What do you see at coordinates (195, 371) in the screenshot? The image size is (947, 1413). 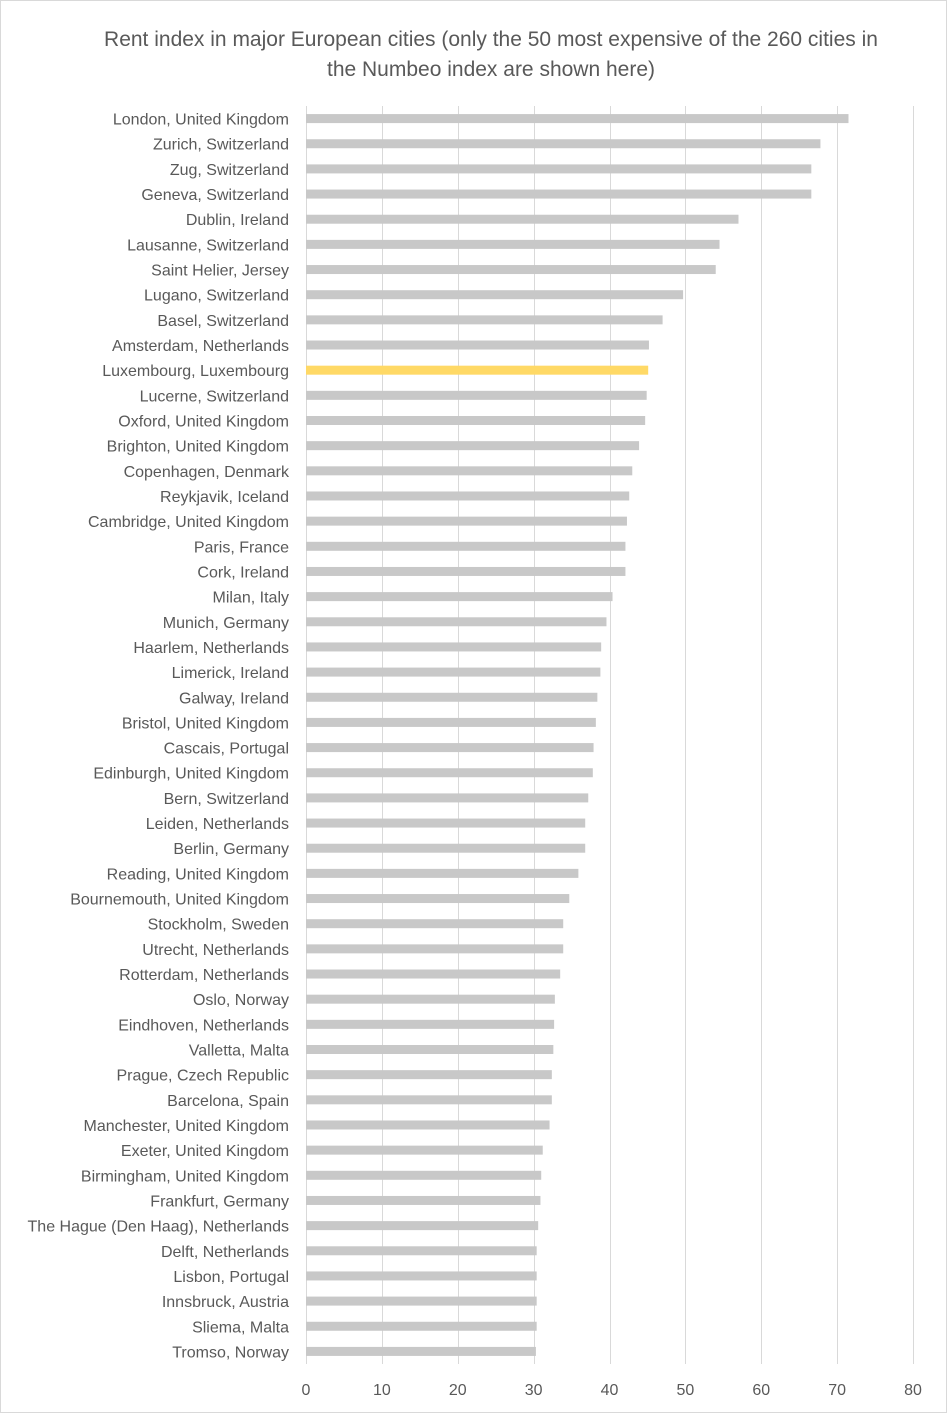 I see `category-label: Luxembourg, Luxembourg` at bounding box center [195, 371].